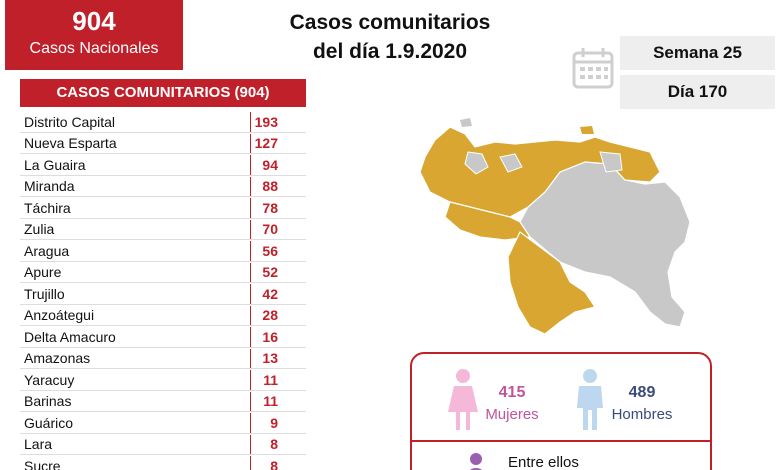 This screenshot has width=780, height=470. I want to click on title-line-2: del día 1.9.2020, so click(390, 51).